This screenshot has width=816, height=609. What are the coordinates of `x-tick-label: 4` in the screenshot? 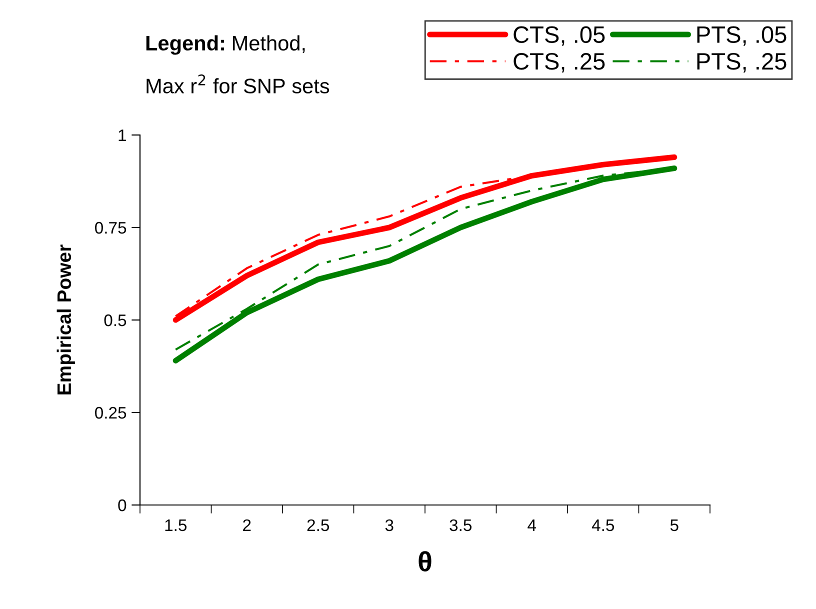 It's located at (532, 525).